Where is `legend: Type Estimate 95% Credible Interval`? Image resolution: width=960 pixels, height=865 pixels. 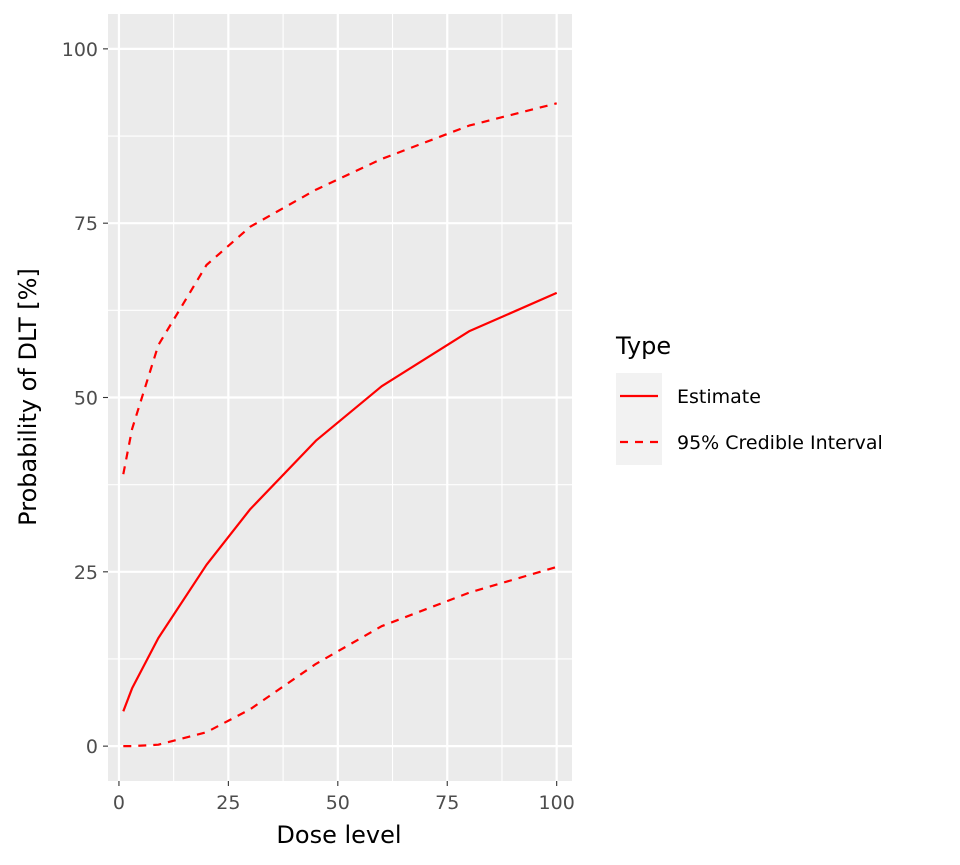
legend: Type Estimate 95% Credible Interval is located at coordinates (749, 398).